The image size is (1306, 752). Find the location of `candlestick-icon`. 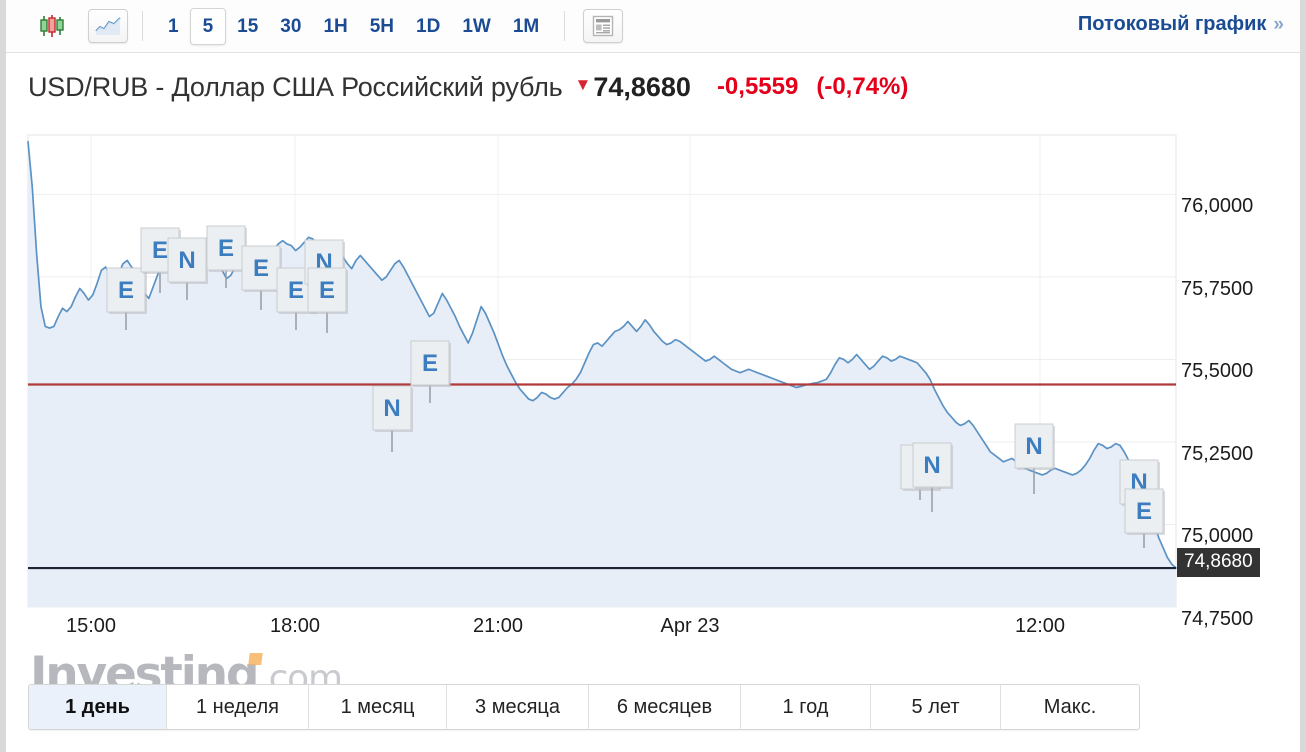

candlestick-icon is located at coordinates (52, 26).